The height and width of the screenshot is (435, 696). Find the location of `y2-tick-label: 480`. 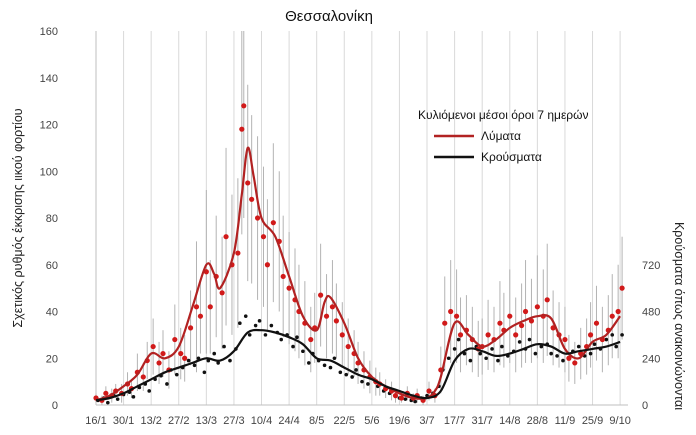

y2-tick-label: 480 is located at coordinates (651, 313).